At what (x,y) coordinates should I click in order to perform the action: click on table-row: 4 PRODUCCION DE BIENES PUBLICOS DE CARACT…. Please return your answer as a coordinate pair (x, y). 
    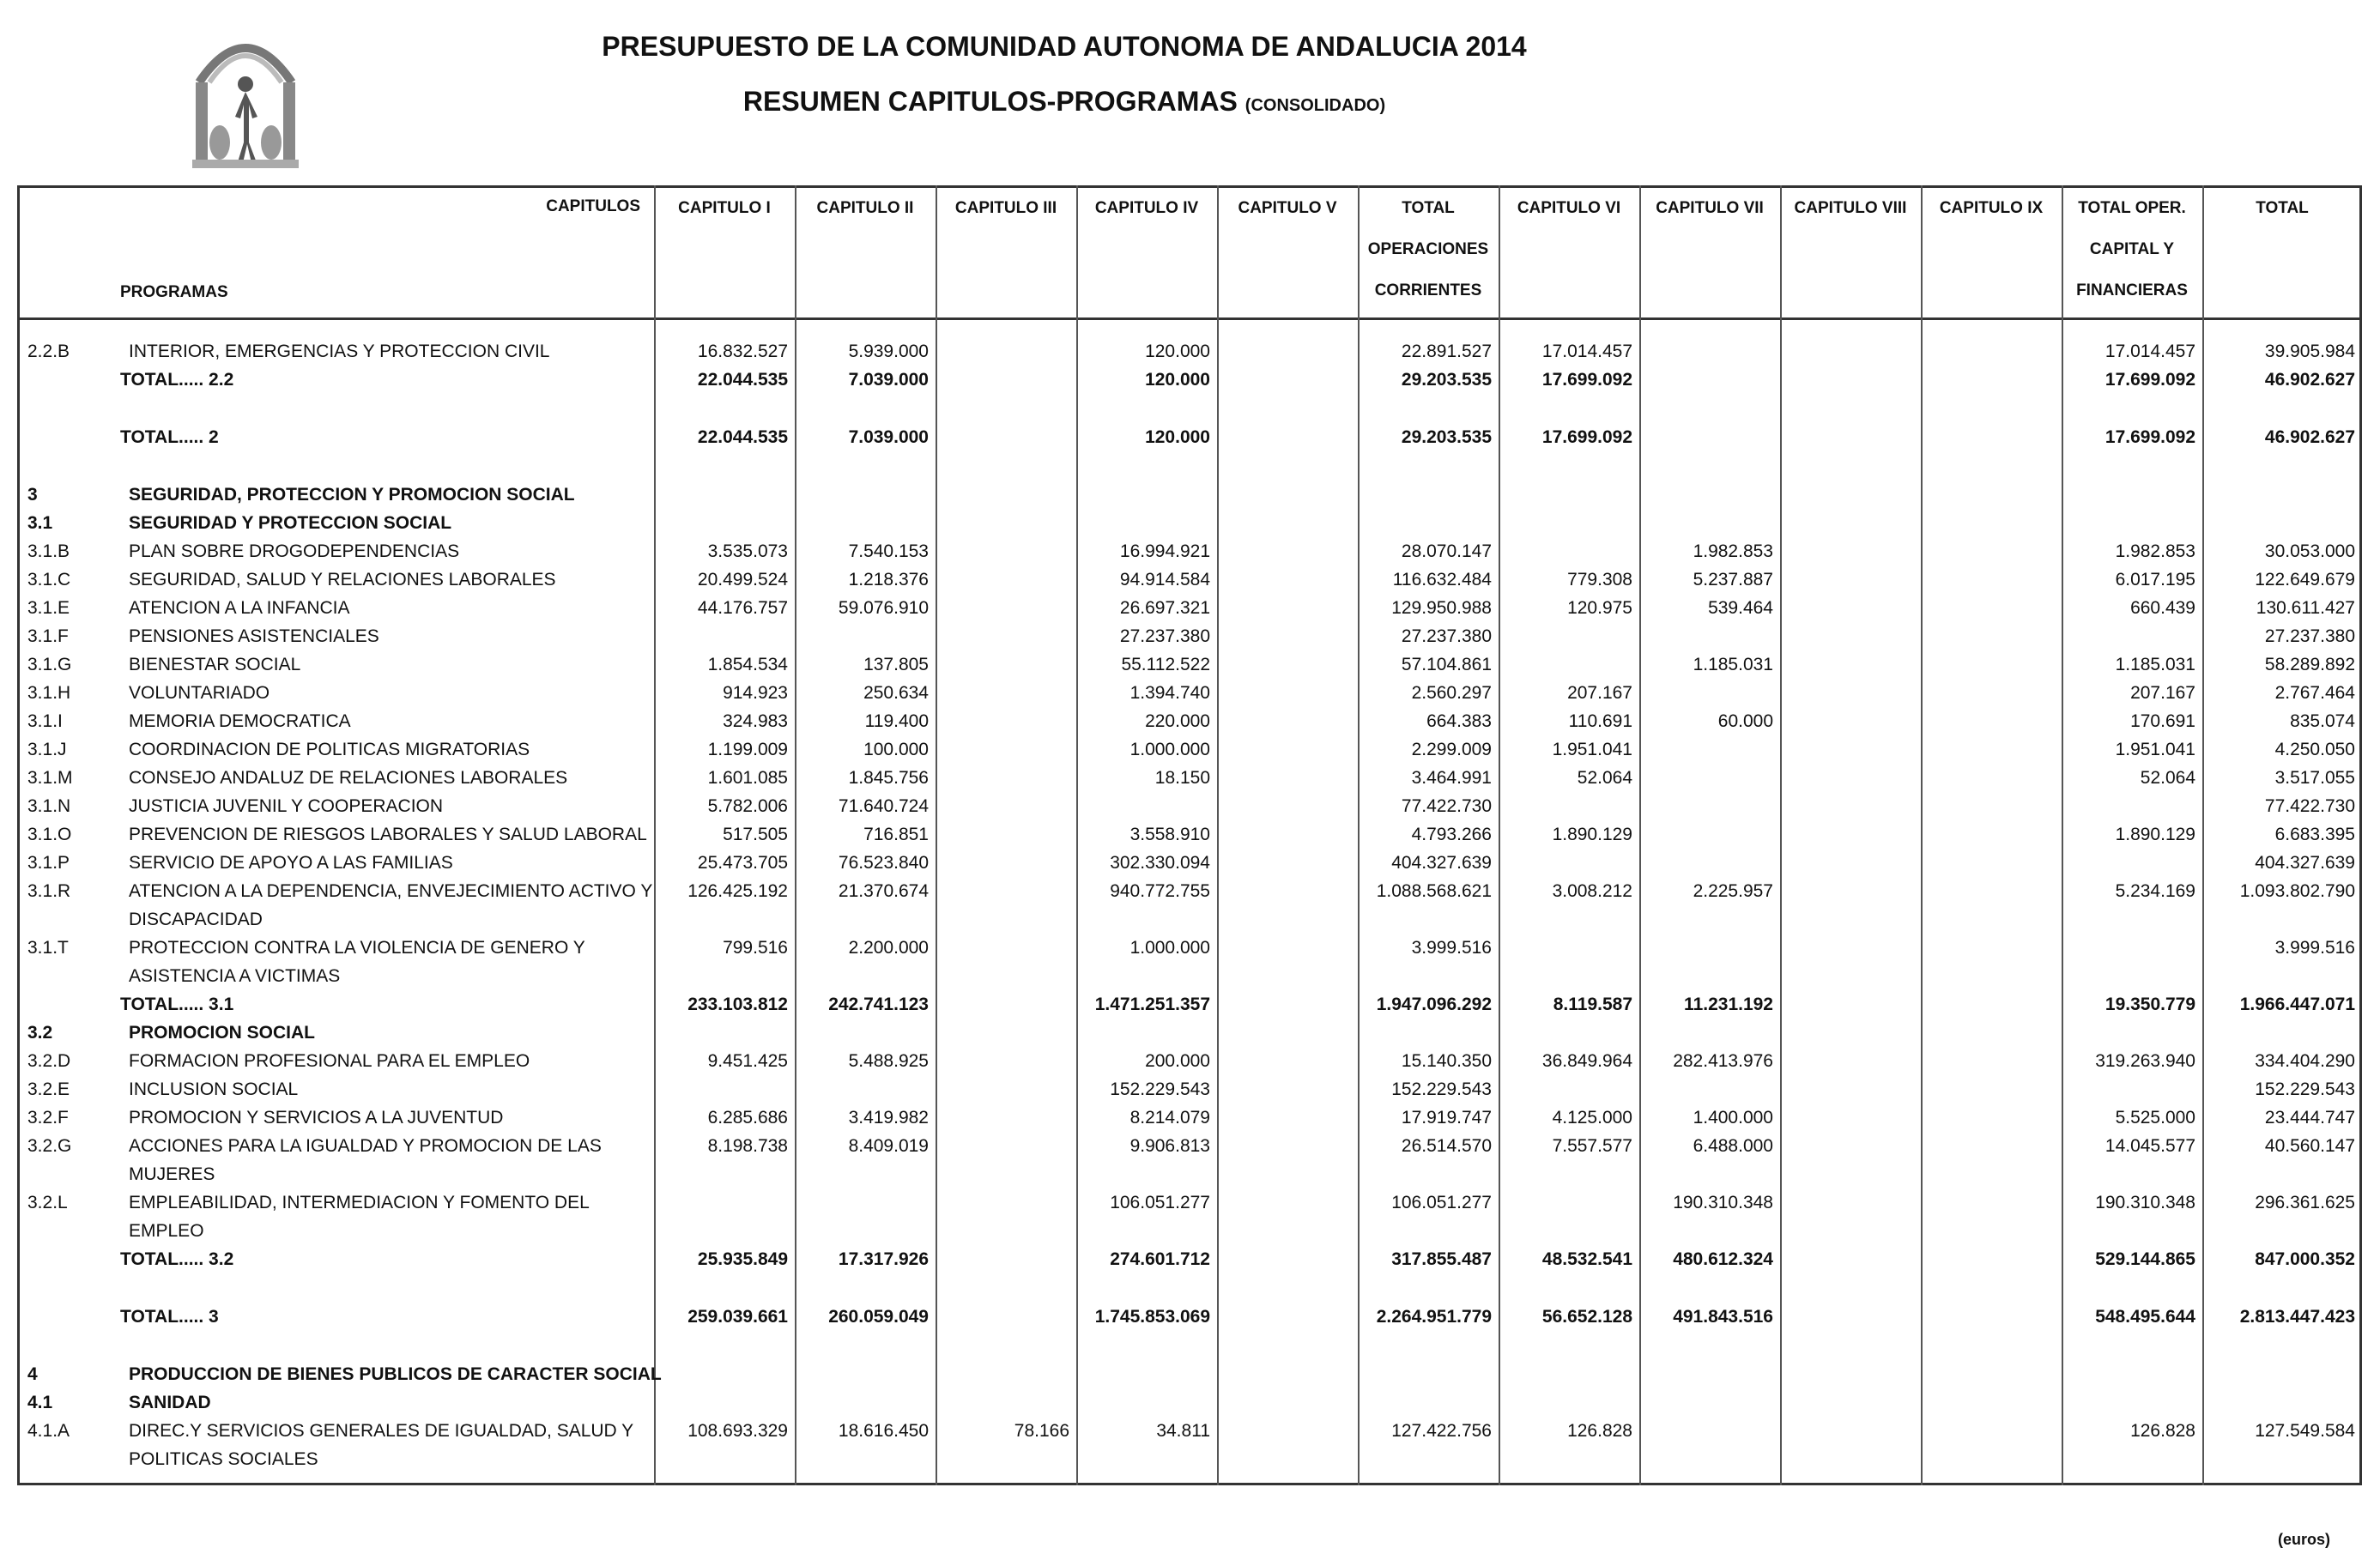
    Looking at the image, I should click on (1190, 1374).